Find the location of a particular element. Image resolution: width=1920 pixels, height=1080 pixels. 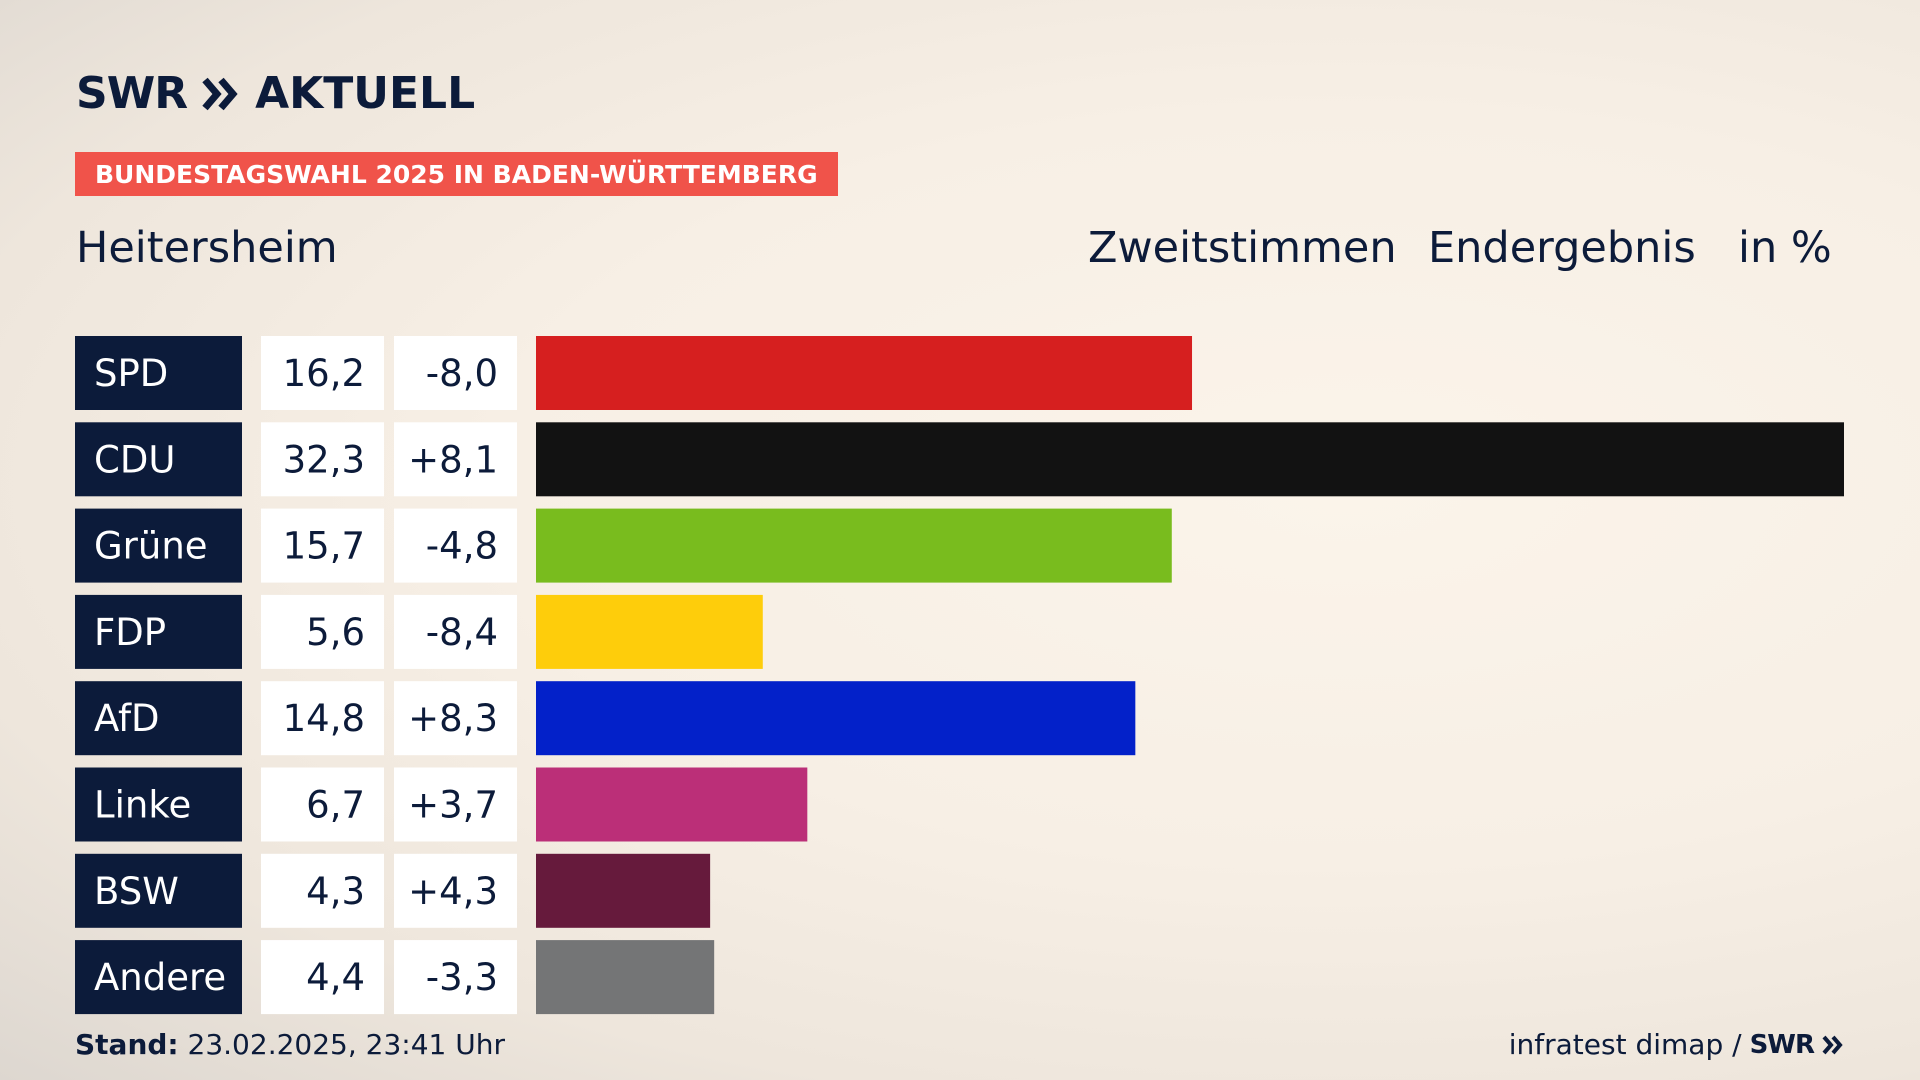

change-label: +4,3 is located at coordinates (453, 891).